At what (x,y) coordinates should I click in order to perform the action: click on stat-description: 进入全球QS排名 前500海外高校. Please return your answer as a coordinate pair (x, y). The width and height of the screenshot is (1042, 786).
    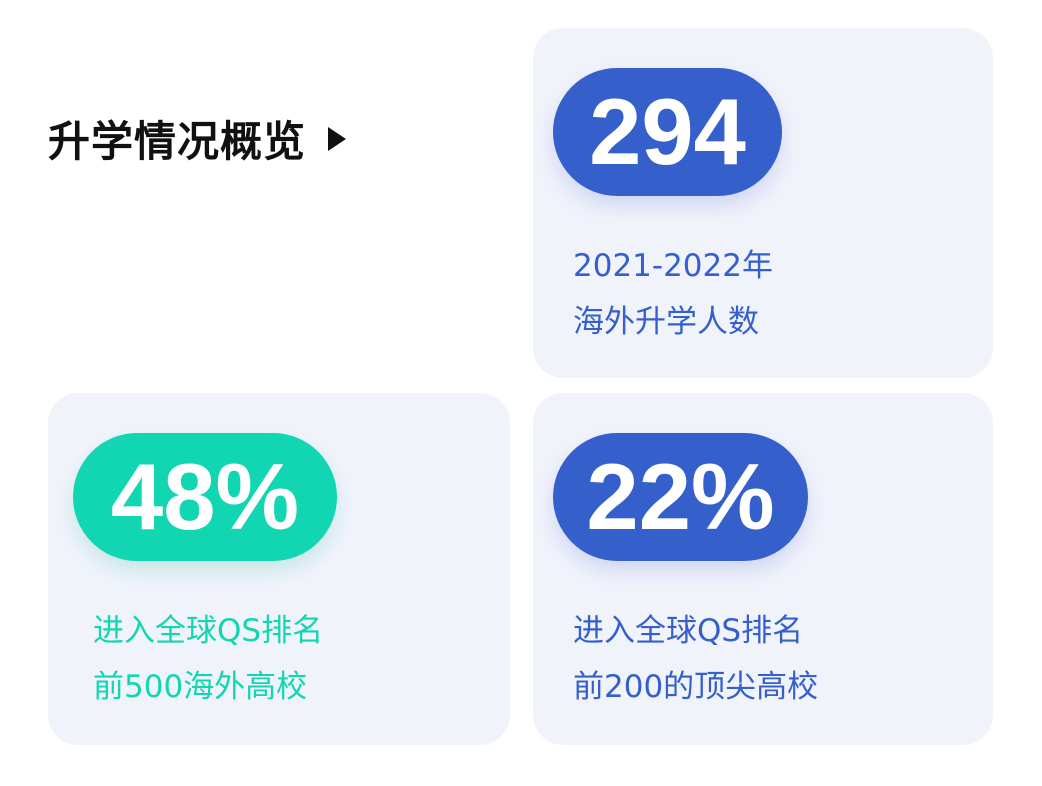
    Looking at the image, I should click on (208, 659).